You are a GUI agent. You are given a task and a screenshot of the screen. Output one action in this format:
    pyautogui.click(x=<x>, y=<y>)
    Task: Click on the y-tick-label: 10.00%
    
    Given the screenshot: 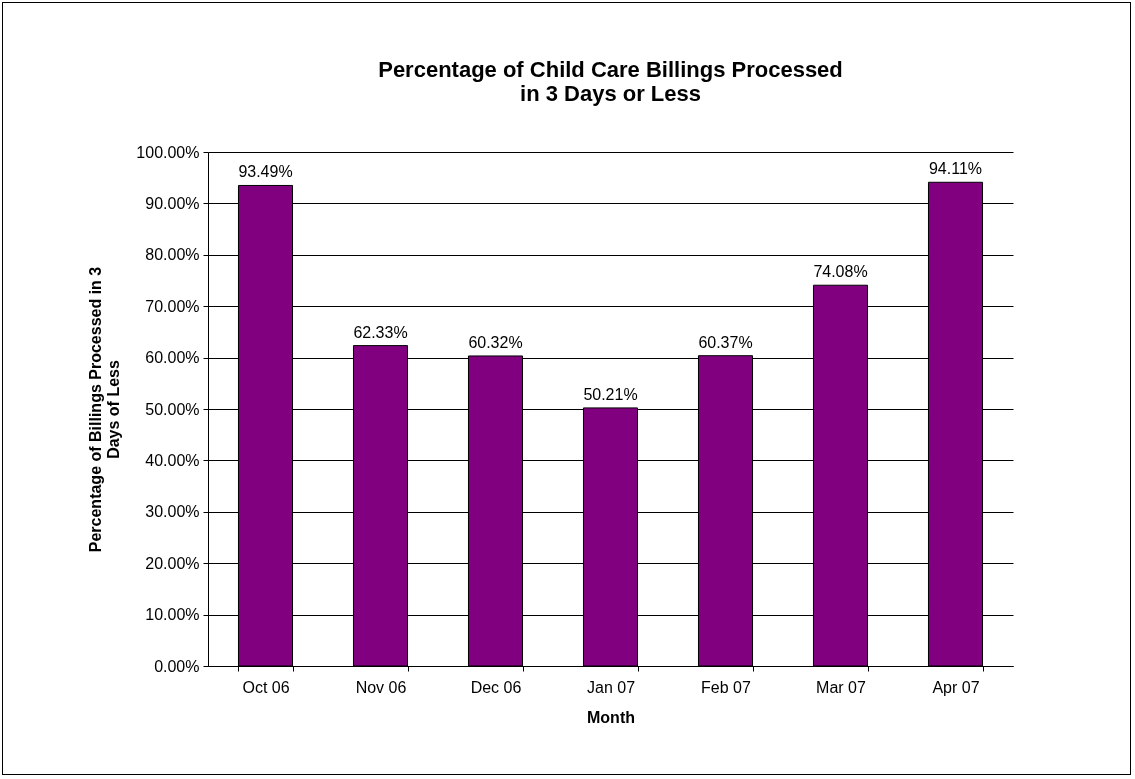 What is the action you would take?
    pyautogui.click(x=172, y=615)
    